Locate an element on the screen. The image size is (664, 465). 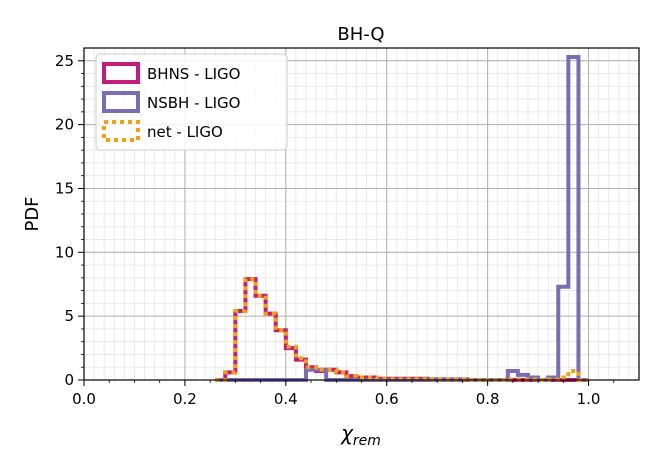
x-tick-label: 0.8 is located at coordinates (488, 399).